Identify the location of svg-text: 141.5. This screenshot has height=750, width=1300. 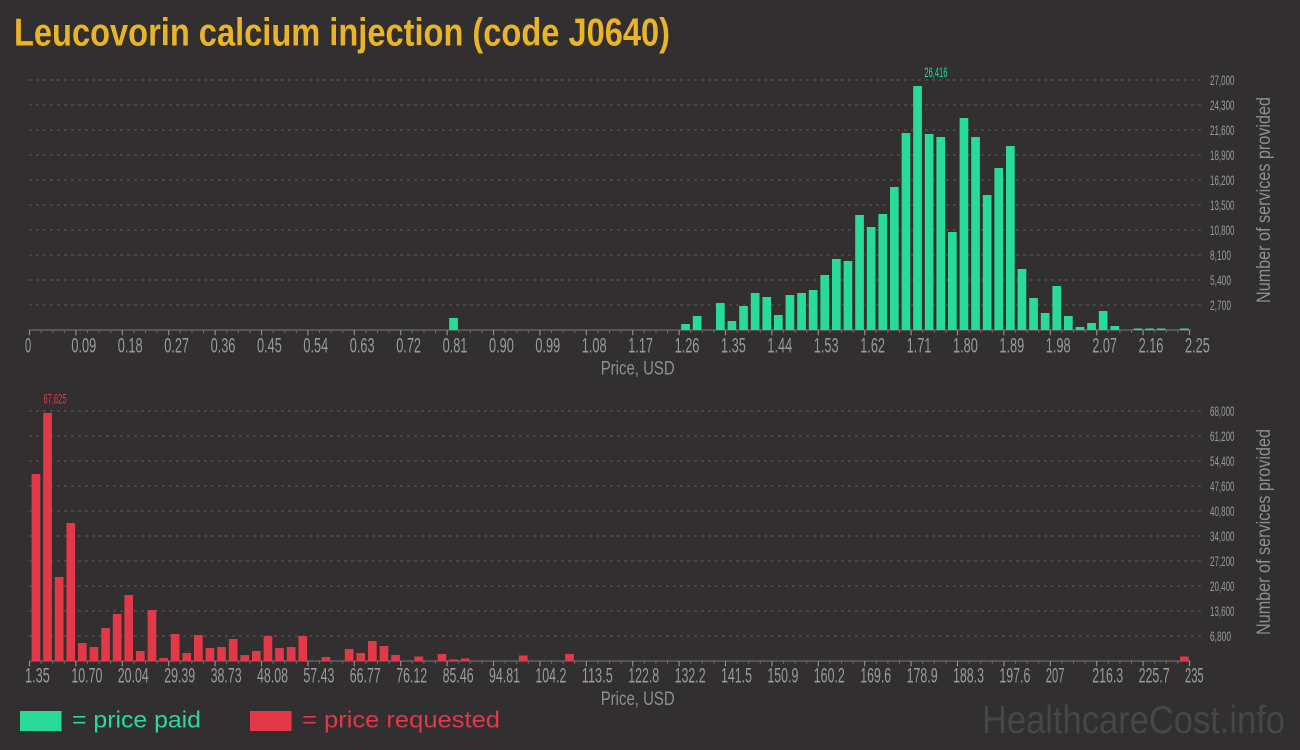
(736, 675).